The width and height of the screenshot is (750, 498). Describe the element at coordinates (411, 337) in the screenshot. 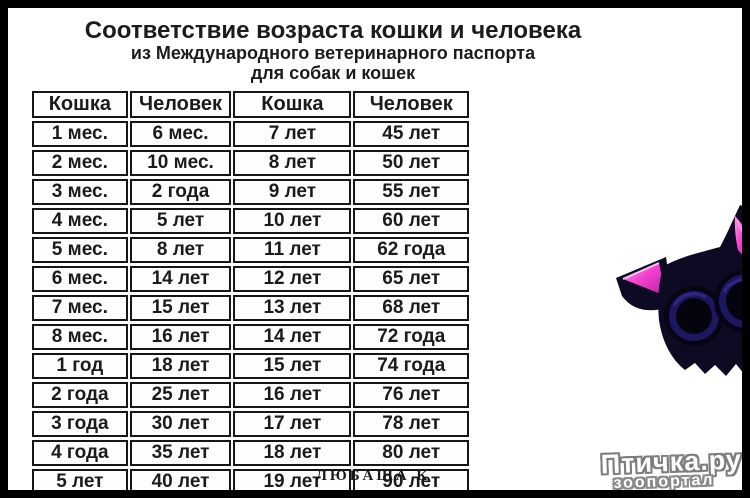

I see `table-cell: 72 года` at that location.